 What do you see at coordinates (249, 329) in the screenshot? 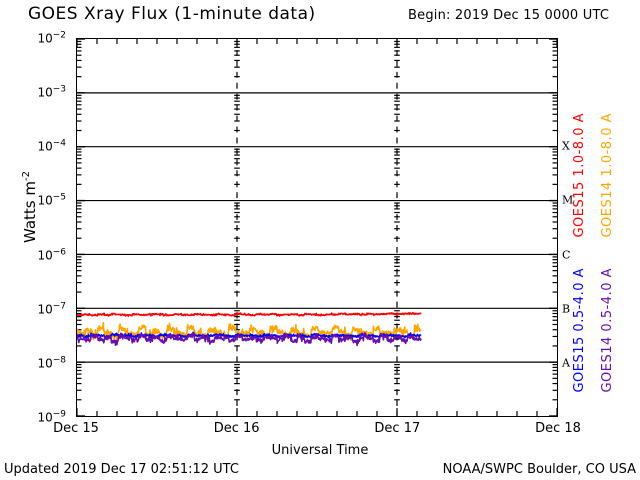
I see `data-series-group` at bounding box center [249, 329].